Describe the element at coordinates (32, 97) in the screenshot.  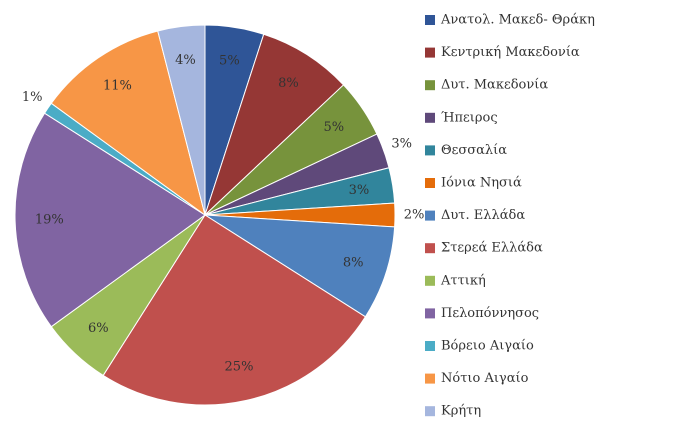
I see `data-label: 1%` at that location.